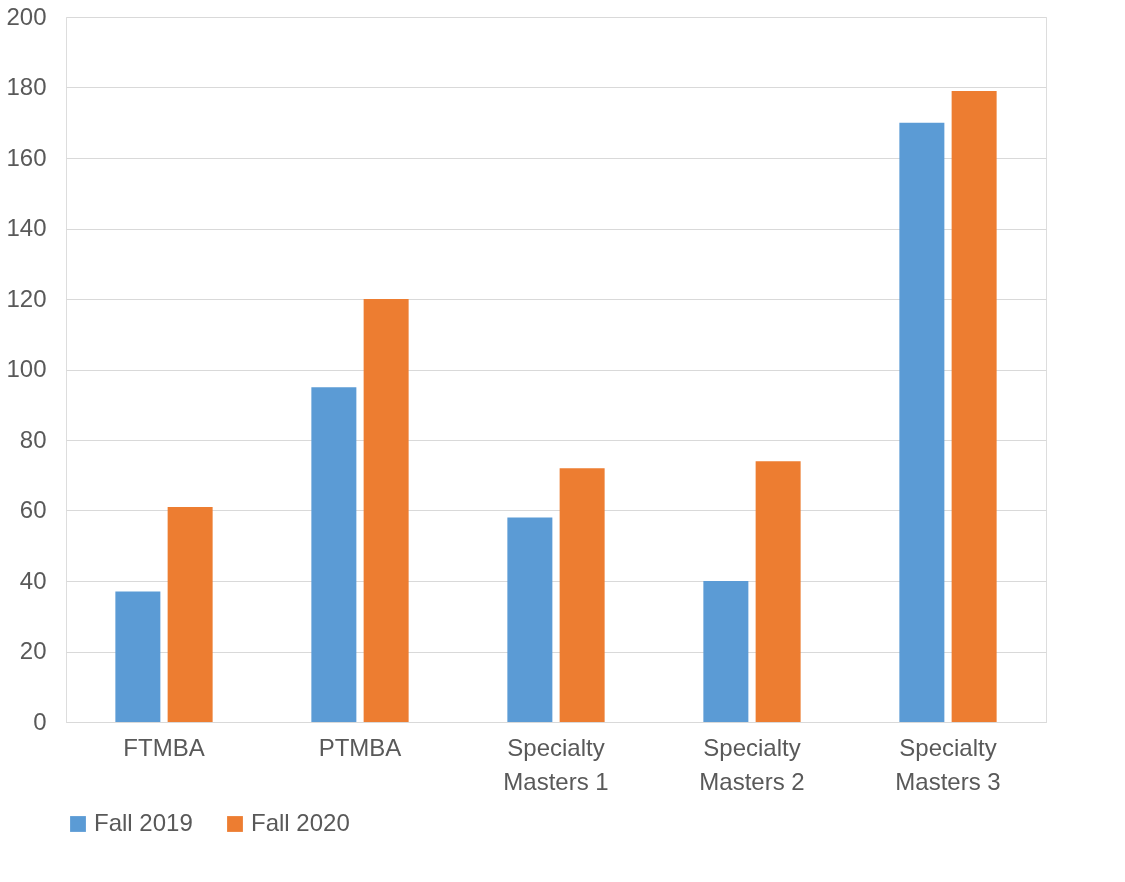 The width and height of the screenshot is (1125, 882). I want to click on x-tick-label: FTMBA, so click(164, 747).